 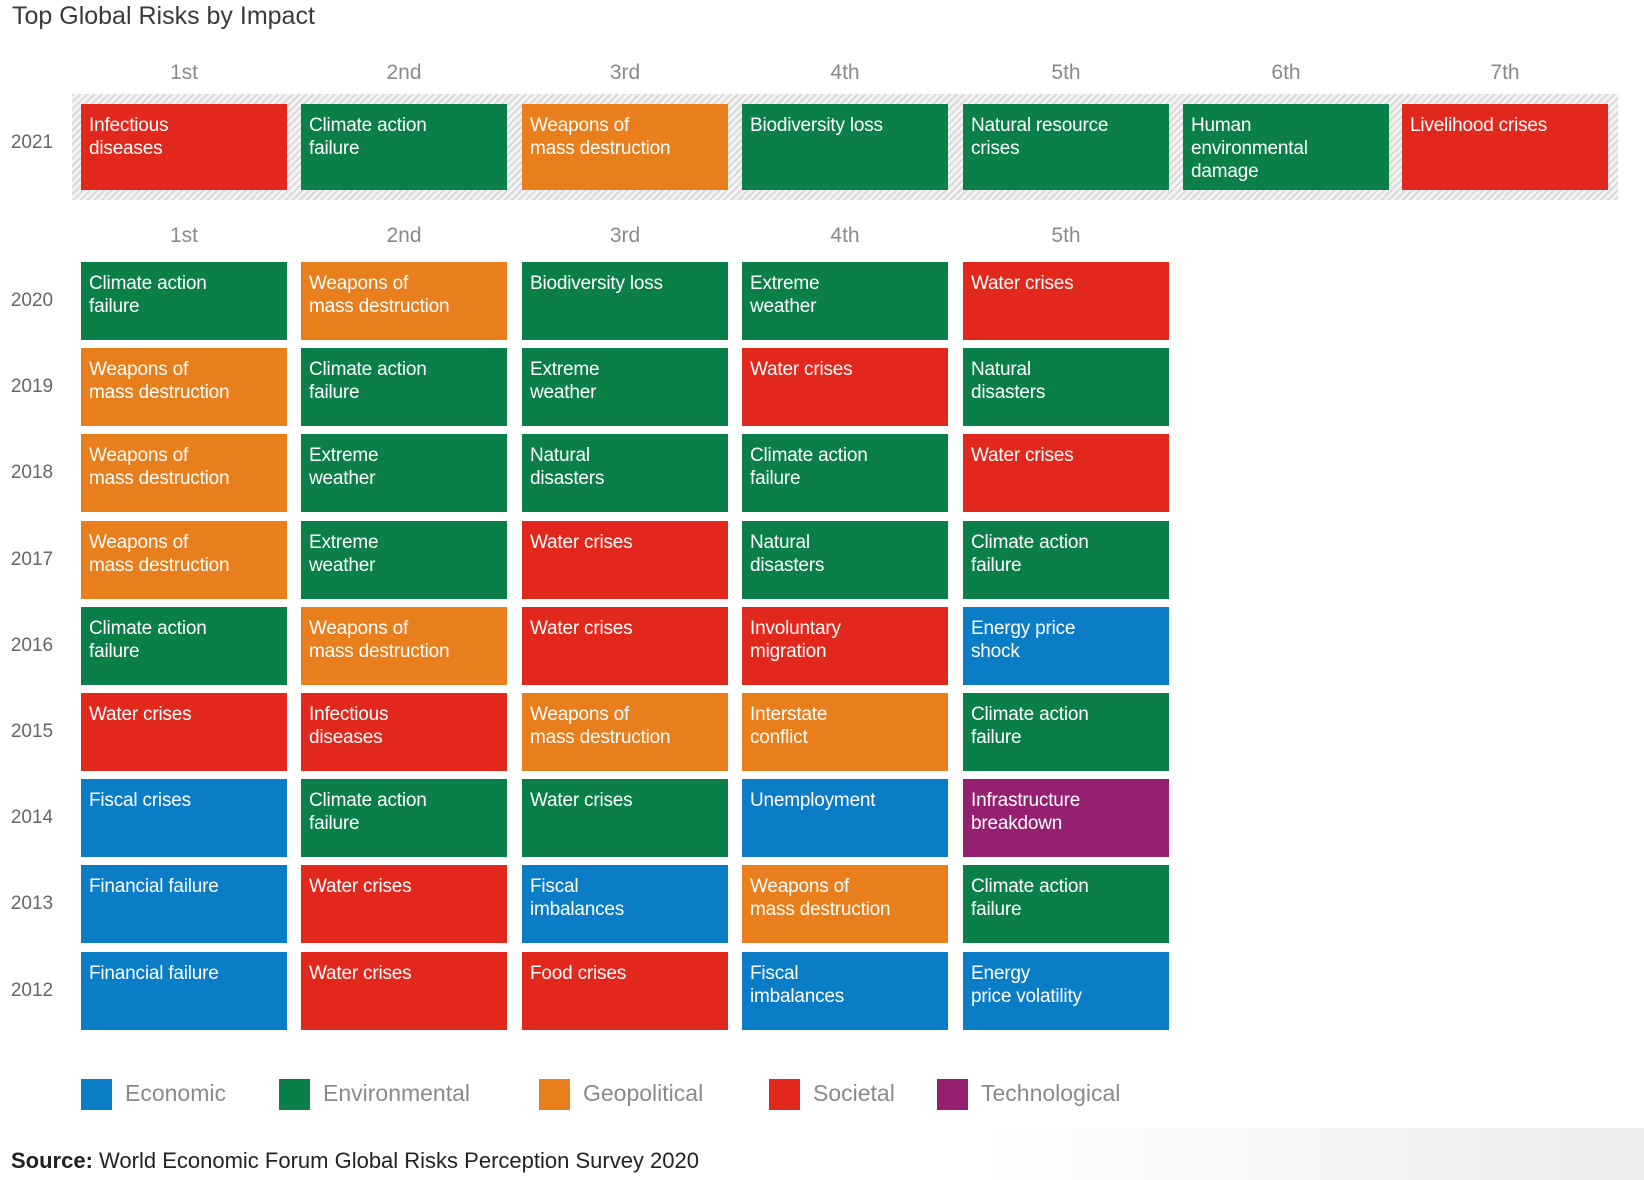 I want to click on risk-cell-2015-5: Climate action failure, so click(x=1066, y=732).